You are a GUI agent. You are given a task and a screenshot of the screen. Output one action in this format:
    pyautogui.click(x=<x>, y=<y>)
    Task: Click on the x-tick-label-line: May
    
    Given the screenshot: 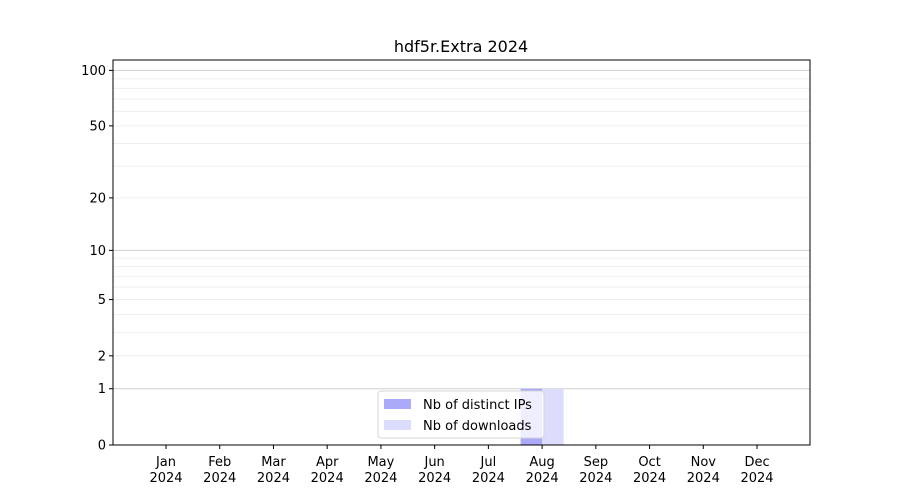 What is the action you would take?
    pyautogui.click(x=380, y=462)
    